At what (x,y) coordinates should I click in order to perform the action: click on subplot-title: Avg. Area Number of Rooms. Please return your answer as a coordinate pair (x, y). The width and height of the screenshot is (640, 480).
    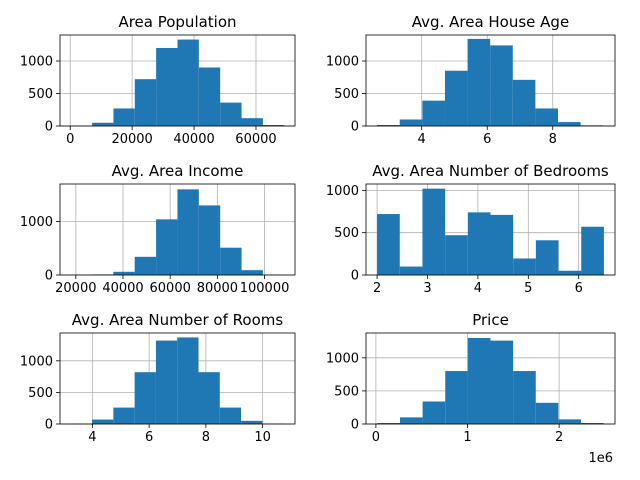
    Looking at the image, I should click on (178, 320).